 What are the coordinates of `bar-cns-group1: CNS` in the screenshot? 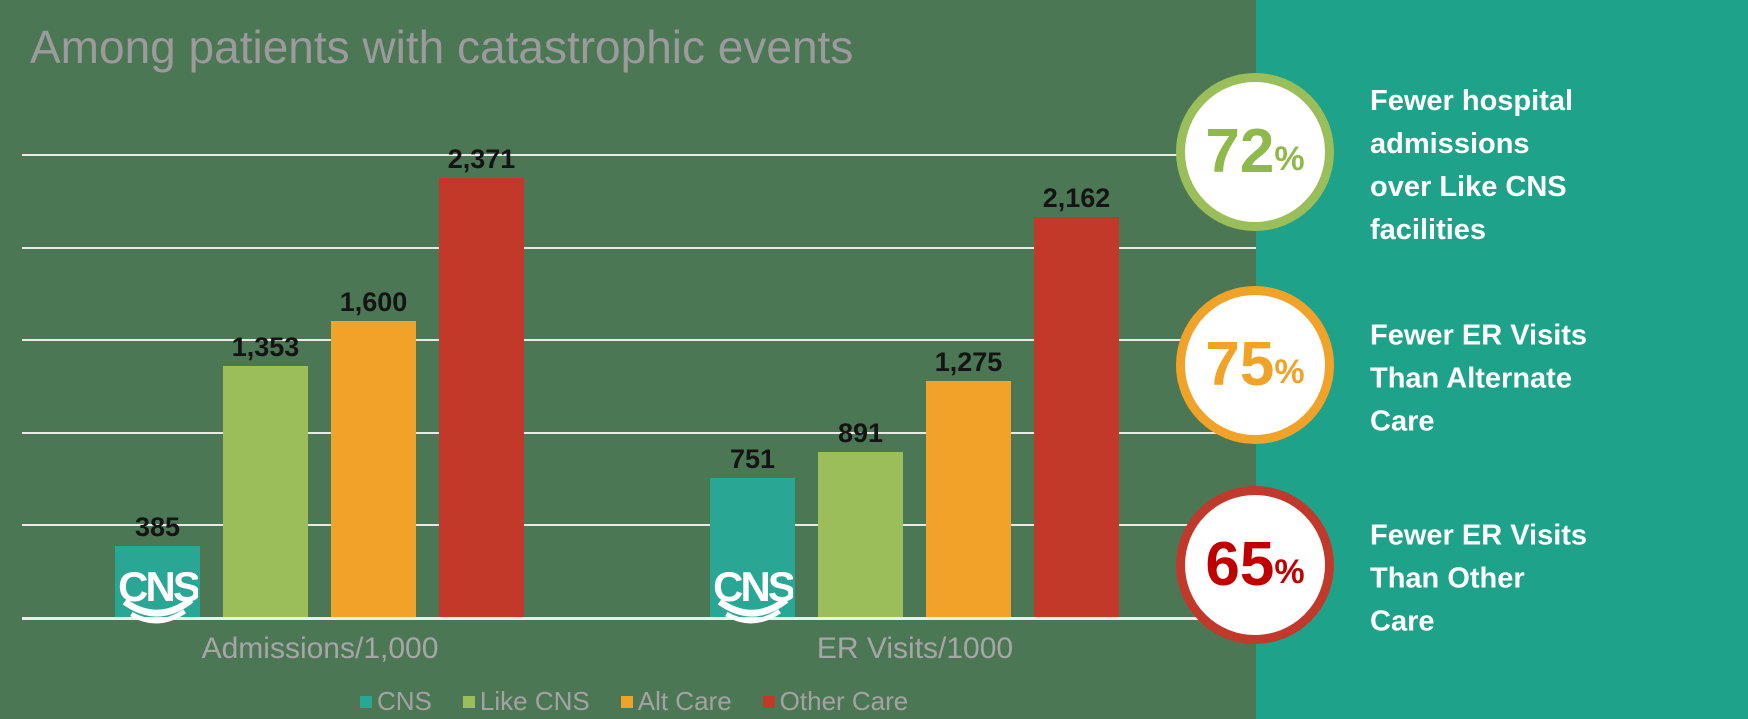 It's located at (157, 585).